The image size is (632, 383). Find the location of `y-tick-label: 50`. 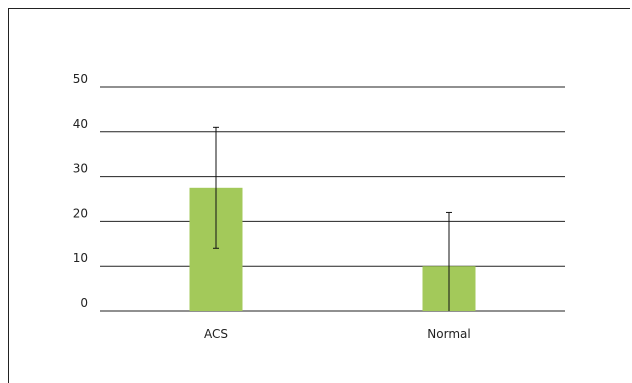

y-tick-label: 50 is located at coordinates (80, 79).